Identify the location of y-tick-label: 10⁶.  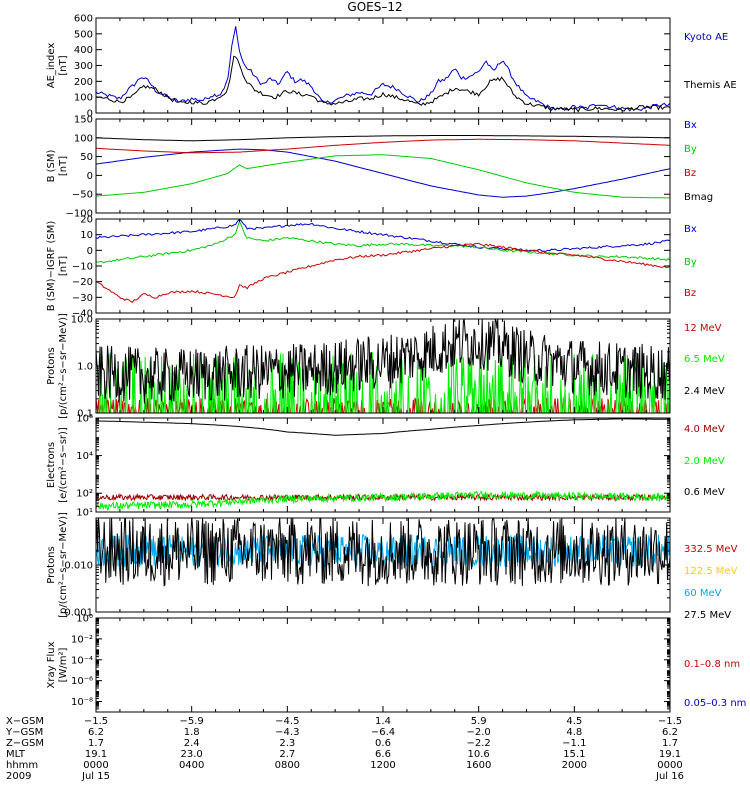
(84, 419).